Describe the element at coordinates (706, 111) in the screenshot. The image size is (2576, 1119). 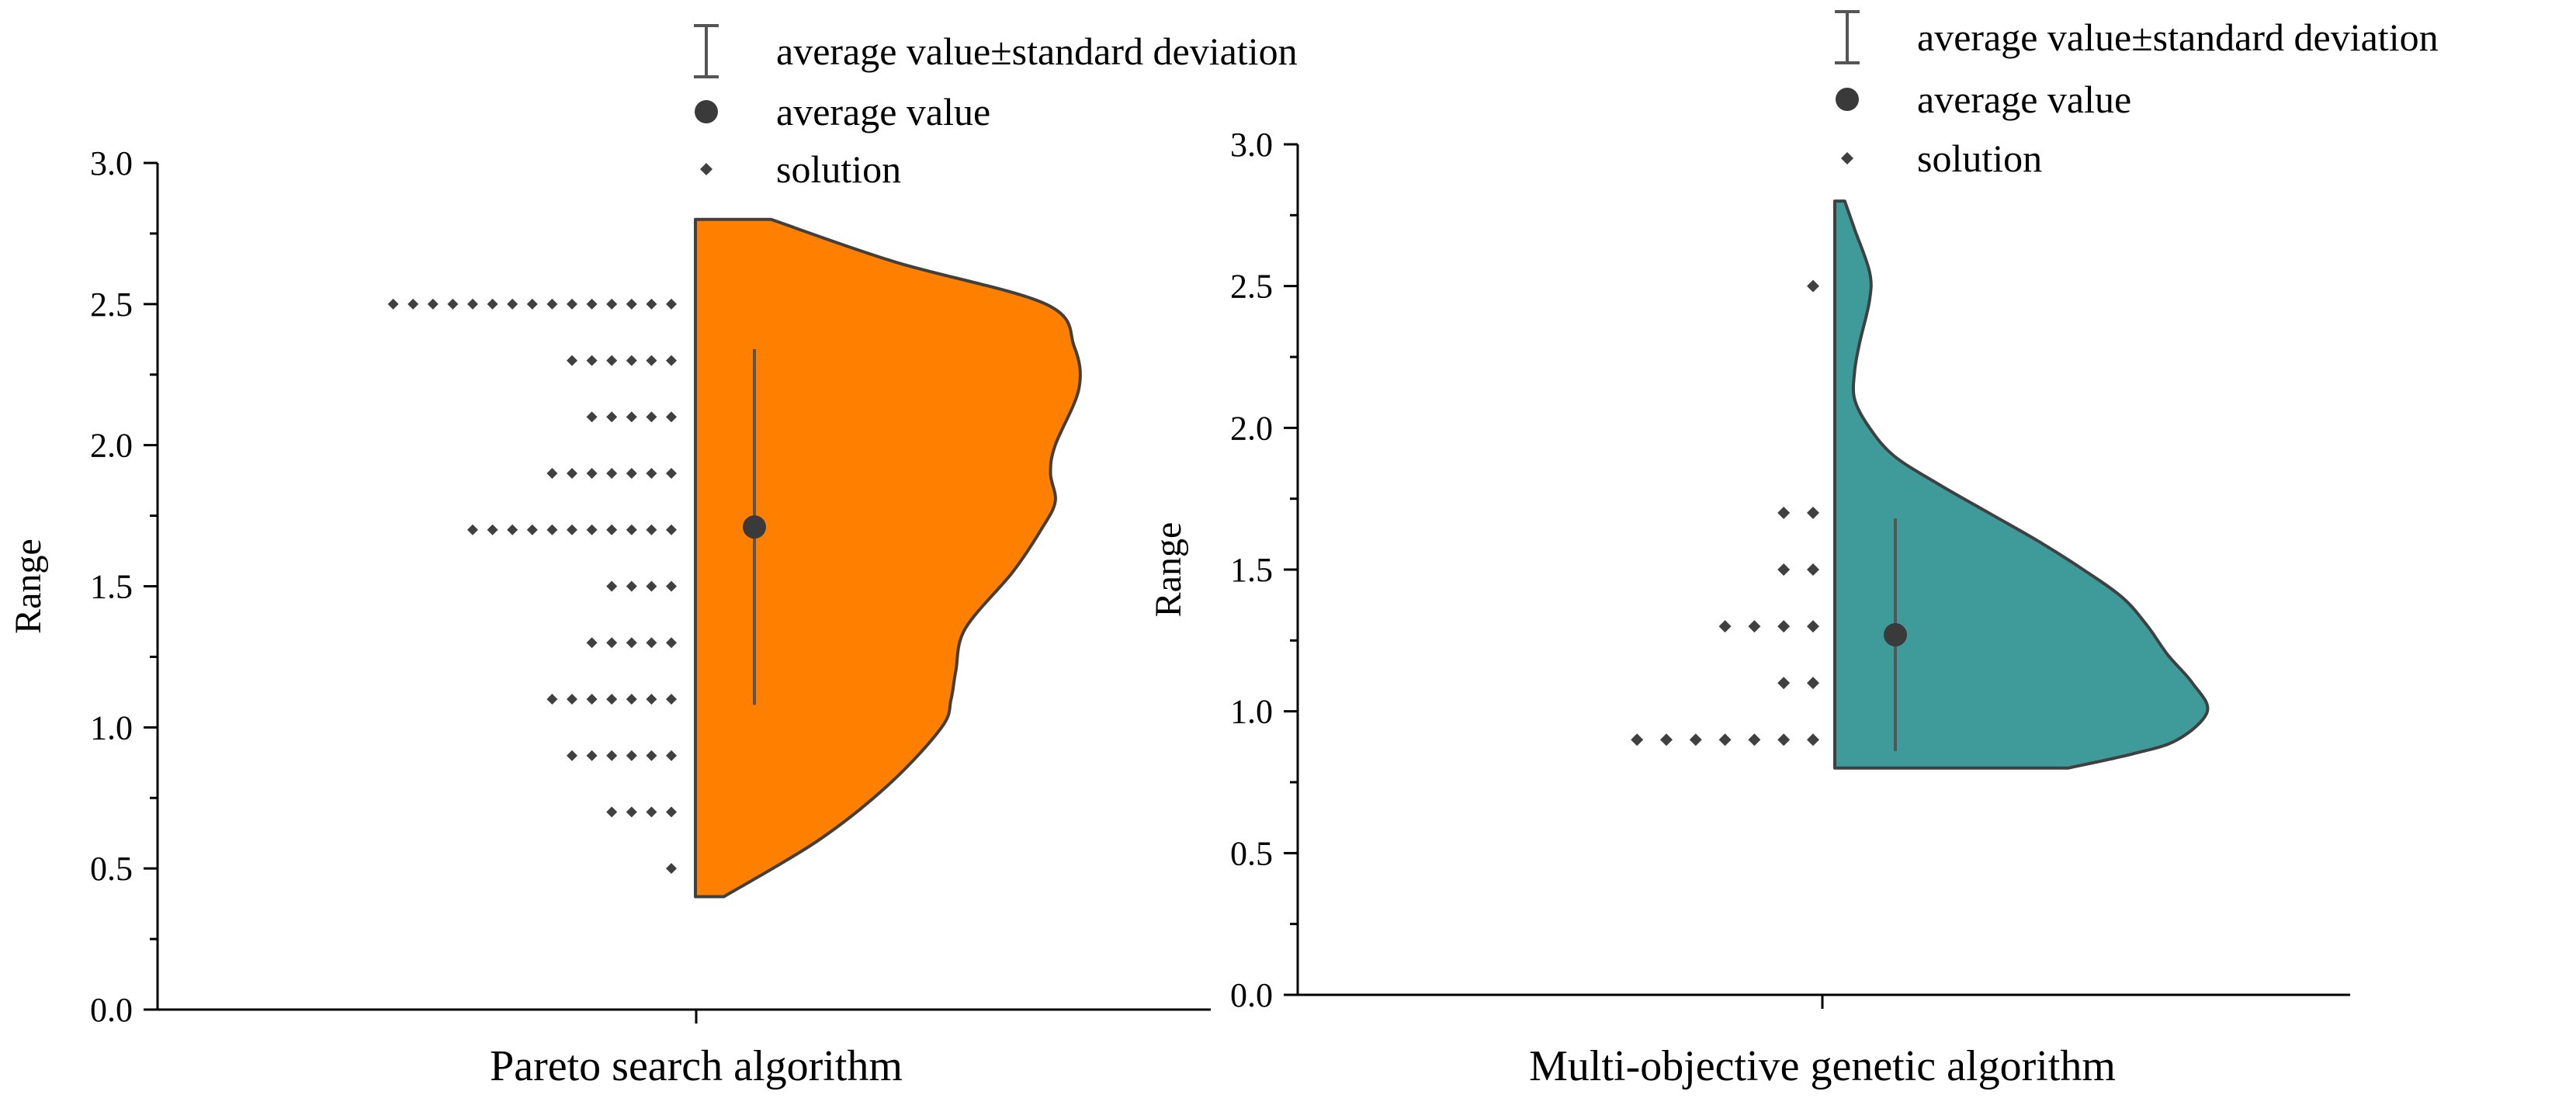
I see `legend-mean-icon` at that location.